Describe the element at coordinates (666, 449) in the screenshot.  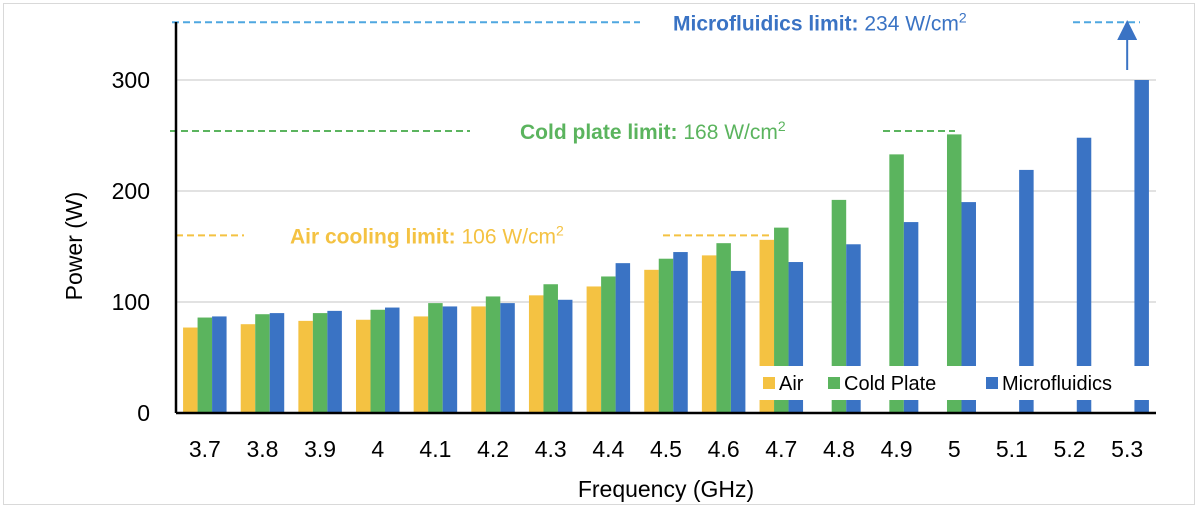
I see `x-tick-label-4.5: 4.5` at that location.